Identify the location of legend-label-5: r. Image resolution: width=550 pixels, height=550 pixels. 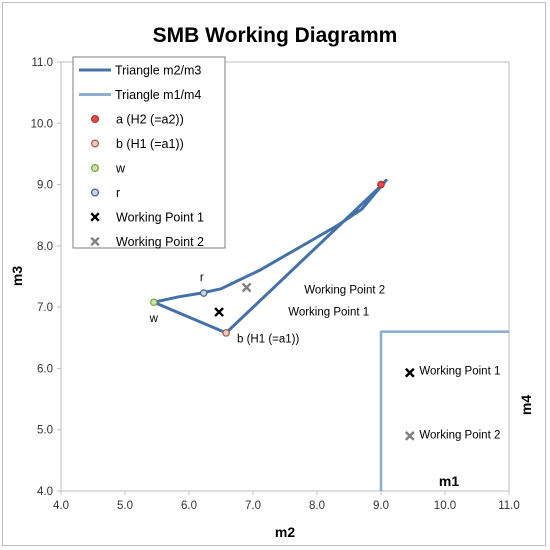
(118, 193).